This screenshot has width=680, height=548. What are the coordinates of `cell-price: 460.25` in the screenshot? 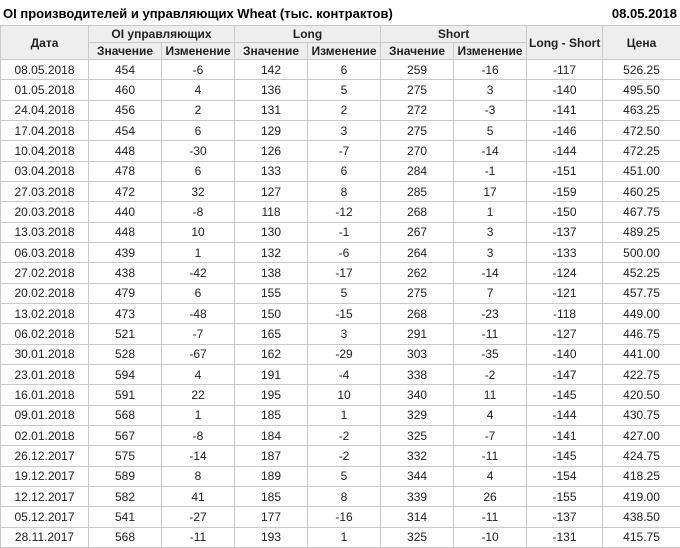 It's located at (641, 191).